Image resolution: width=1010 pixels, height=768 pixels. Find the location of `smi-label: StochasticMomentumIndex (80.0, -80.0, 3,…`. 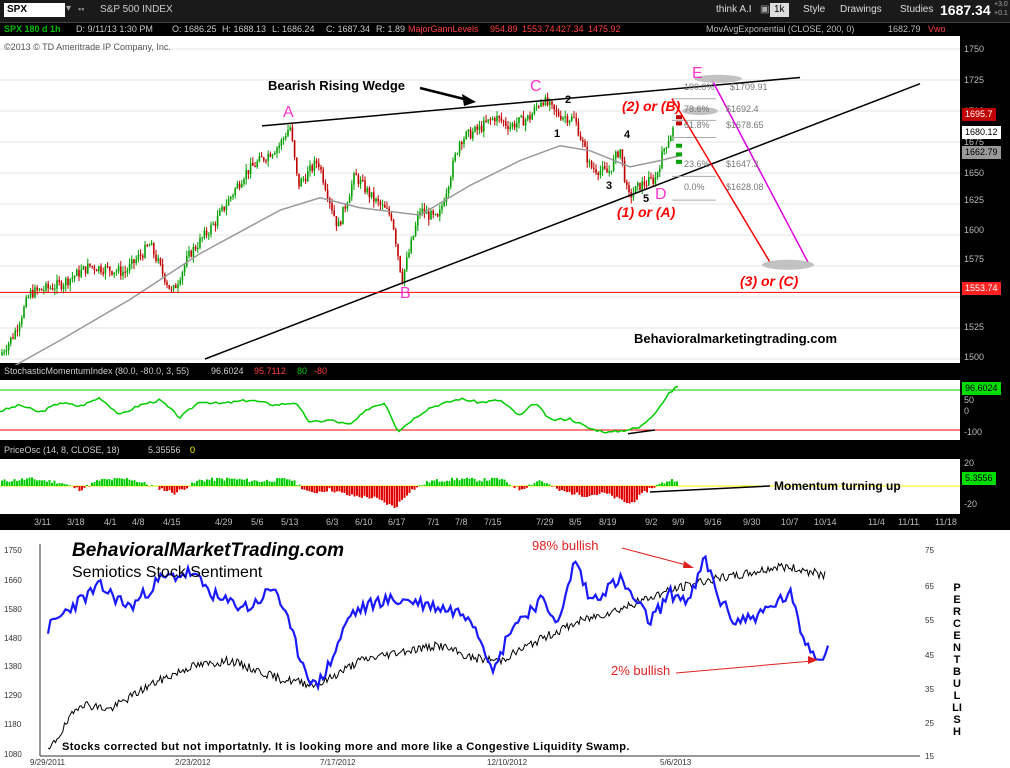

smi-label: StochasticMomentumIndex (80.0, -80.0, 3,… is located at coordinates (97, 371).